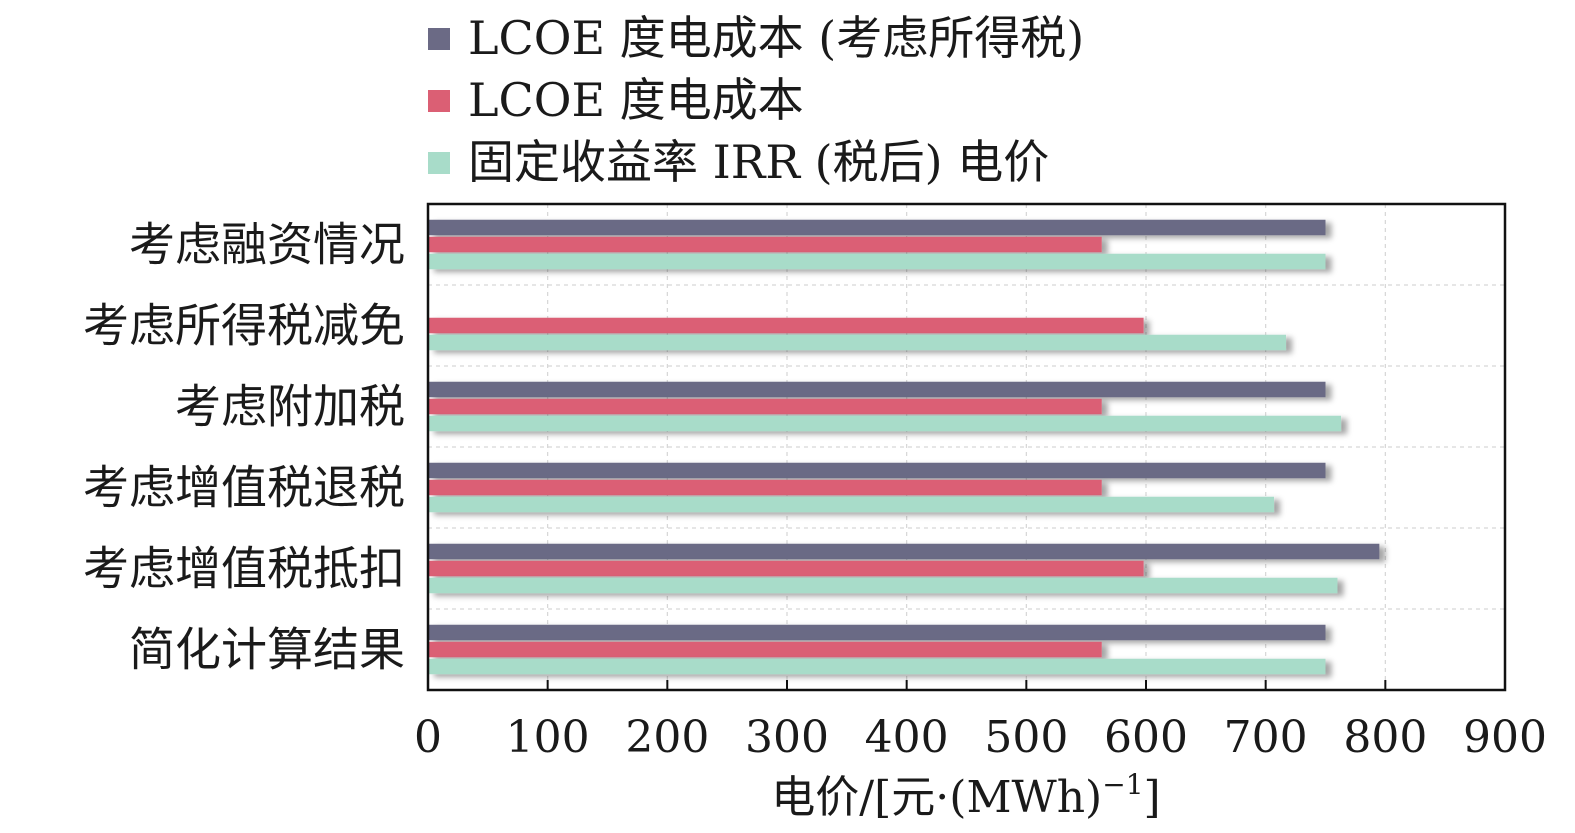 The height and width of the screenshot is (833, 1575). What do you see at coordinates (1146, 737) in the screenshot?
I see `x-tick-label: 600` at bounding box center [1146, 737].